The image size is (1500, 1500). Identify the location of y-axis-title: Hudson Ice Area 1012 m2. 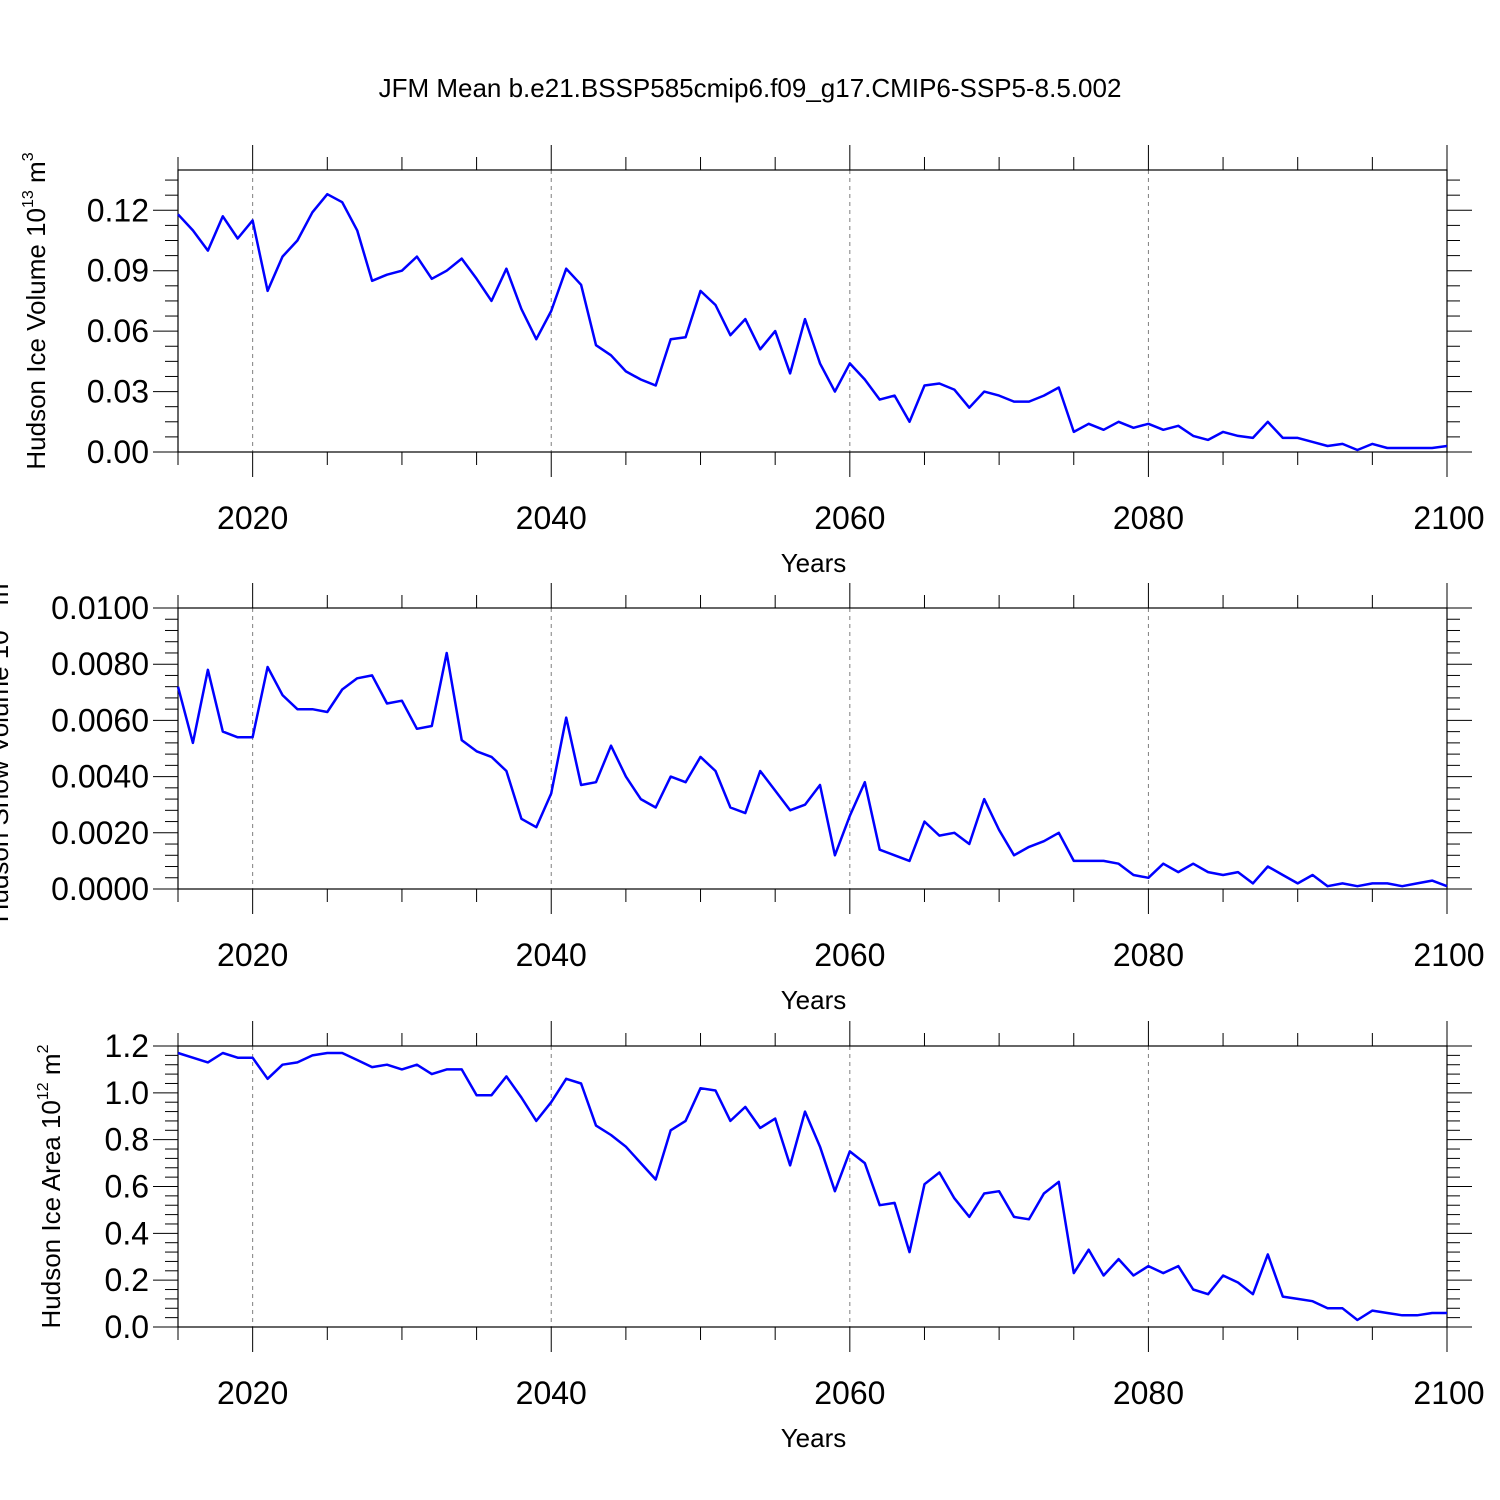
(50, 1186).